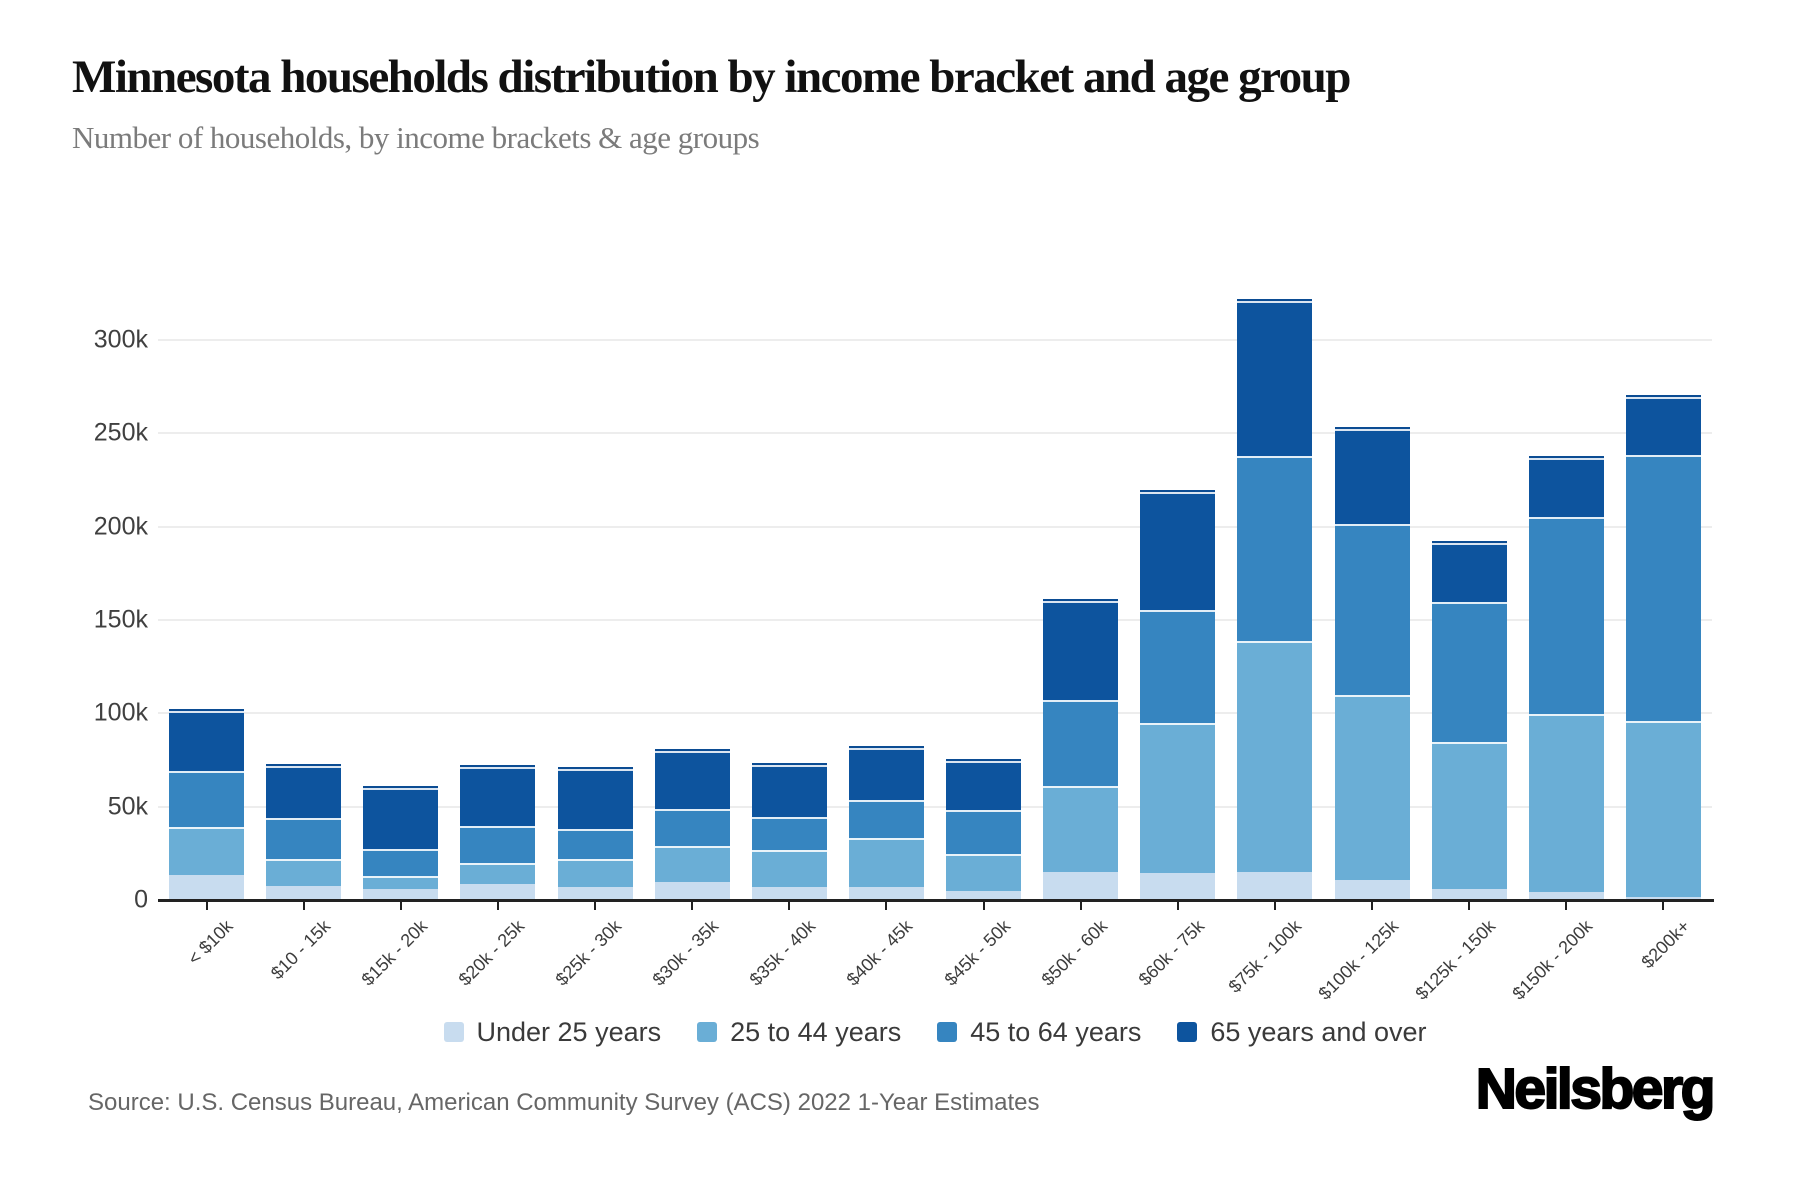 This screenshot has height=1200, width=1800. I want to click on bar-segment-150k-200k-25-to-44-years, so click(1566, 803).